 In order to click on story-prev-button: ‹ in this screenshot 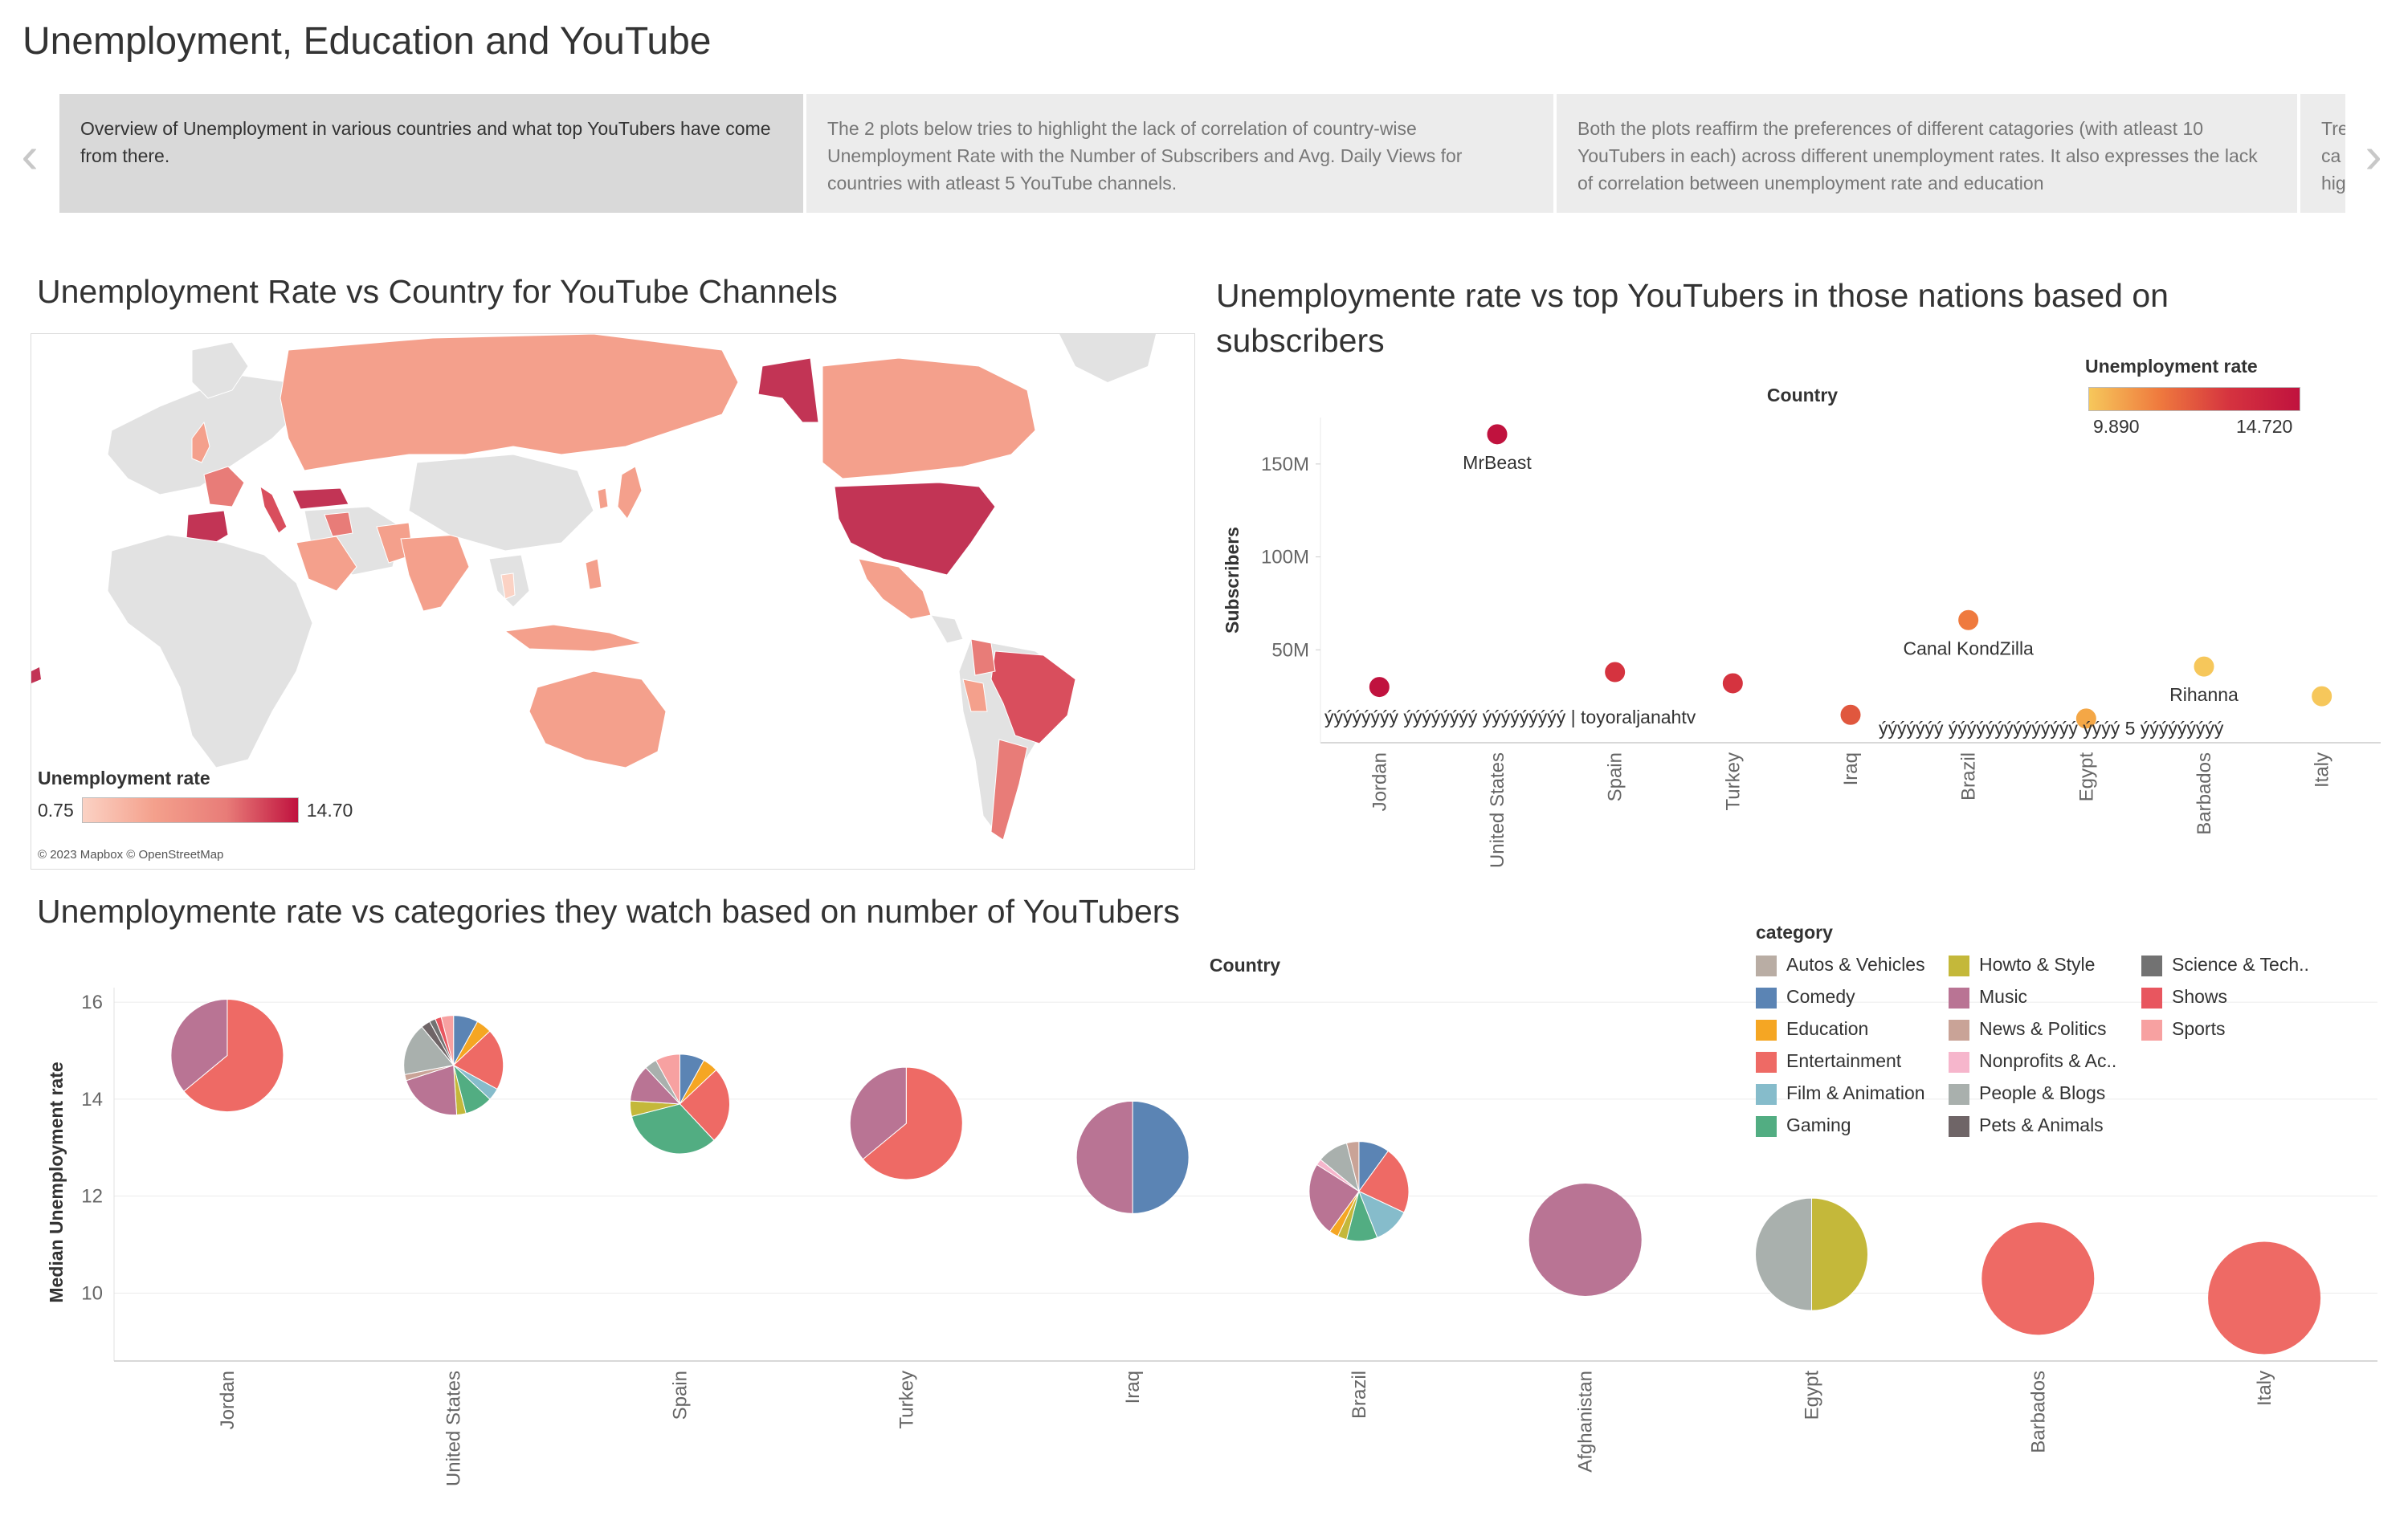, I will do `click(30, 155)`.